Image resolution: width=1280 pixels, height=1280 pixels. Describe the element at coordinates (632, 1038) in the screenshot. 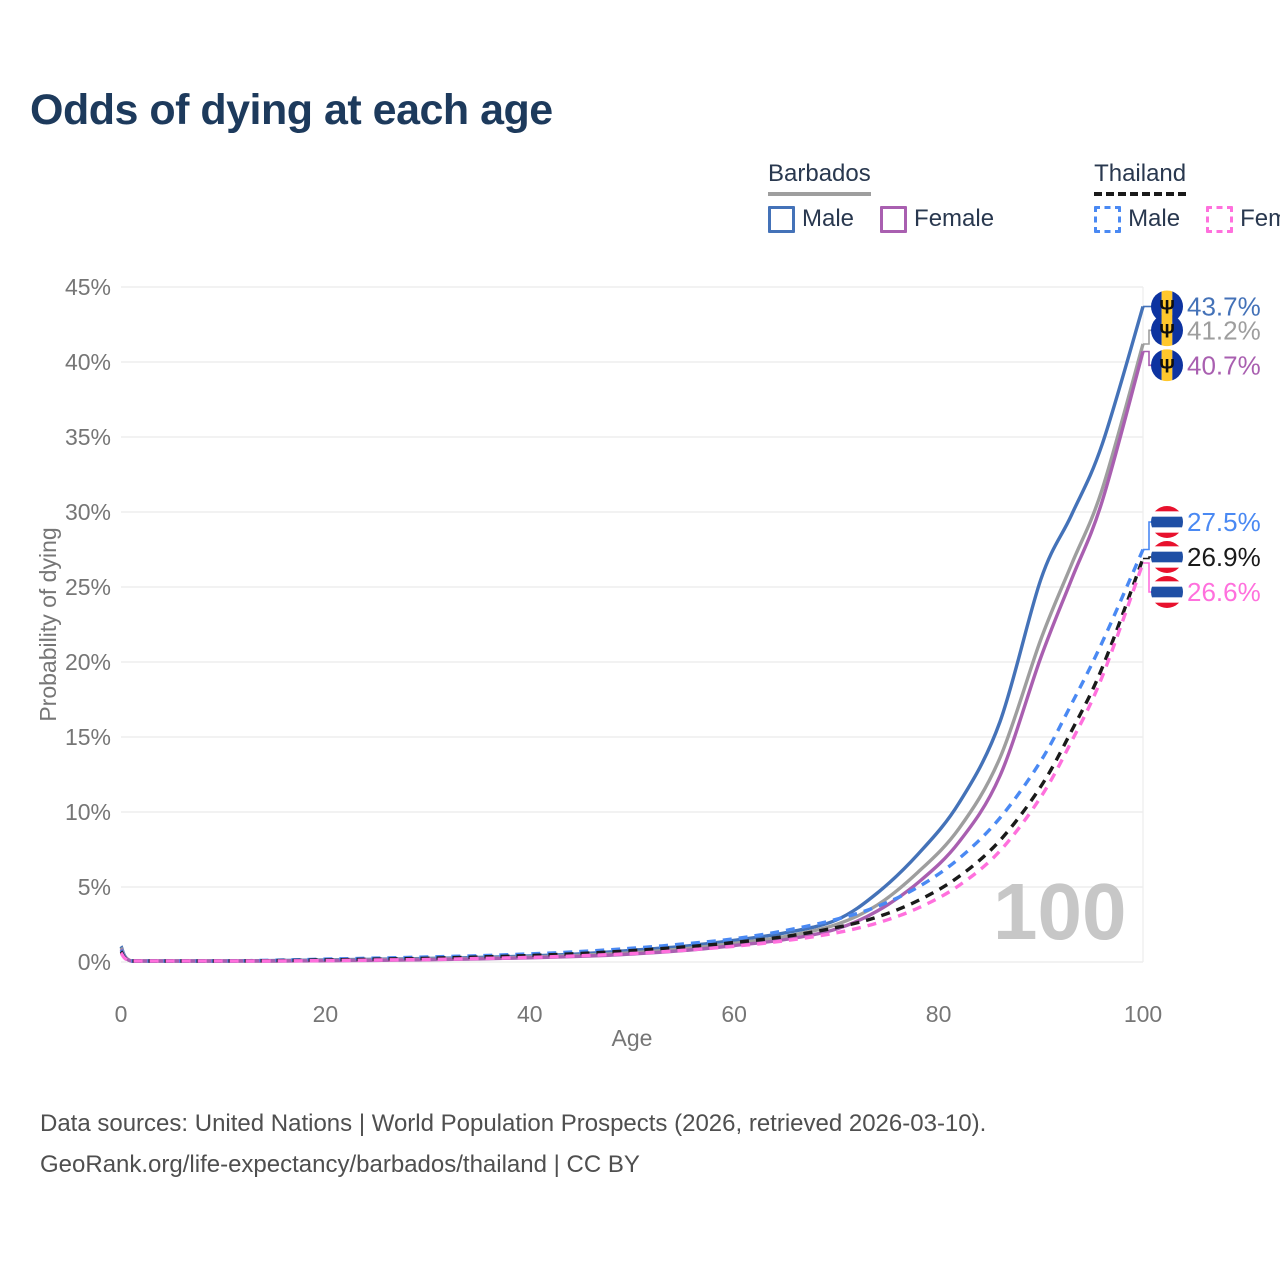

I see `x-axis-title: Age` at that location.